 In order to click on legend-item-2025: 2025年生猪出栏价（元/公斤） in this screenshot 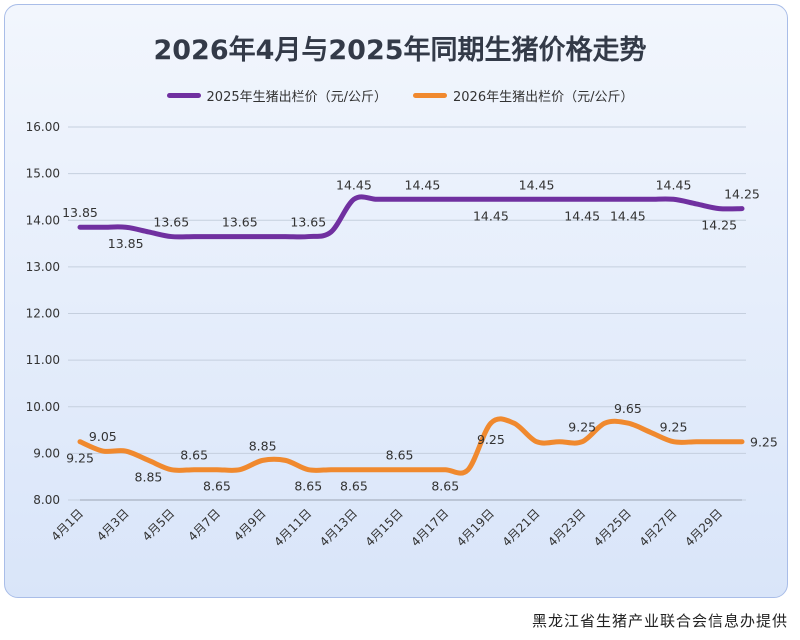, I will do `click(276, 95)`.